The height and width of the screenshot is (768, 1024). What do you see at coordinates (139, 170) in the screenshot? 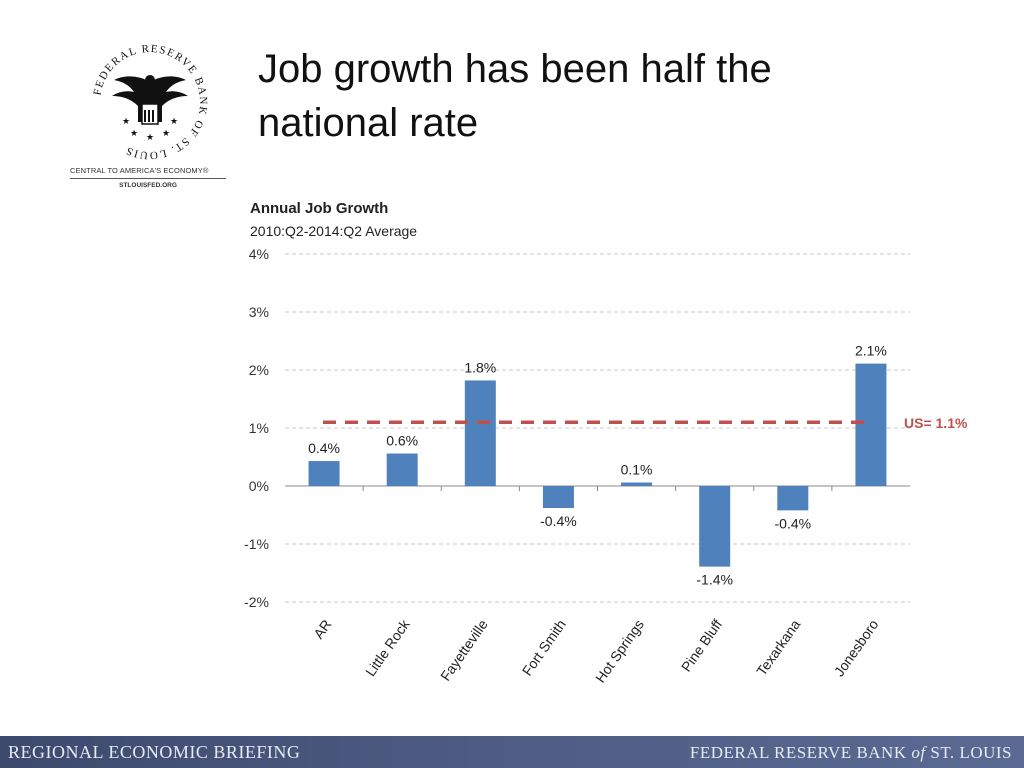
I see `logo-tagline: CENTRAL TO AMERICA'S ECONOMY®` at bounding box center [139, 170].